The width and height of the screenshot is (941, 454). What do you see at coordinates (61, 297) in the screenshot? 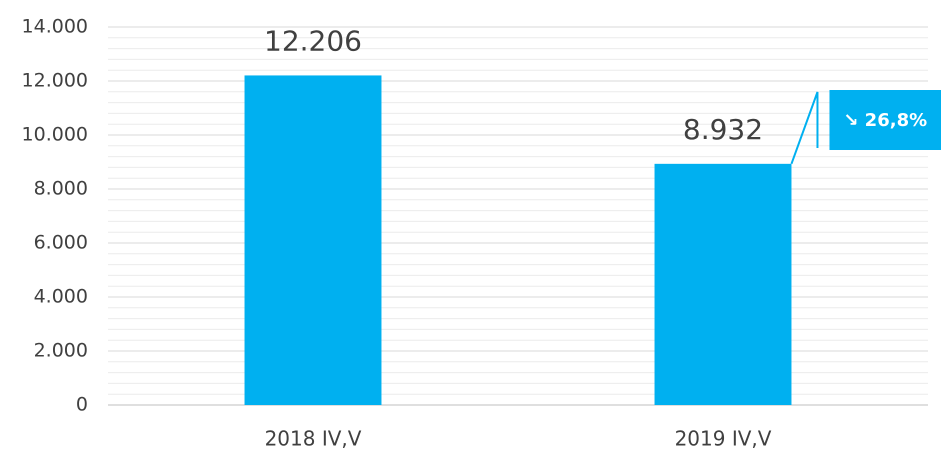
I see `y-tick-label: 4.000` at bounding box center [61, 297].